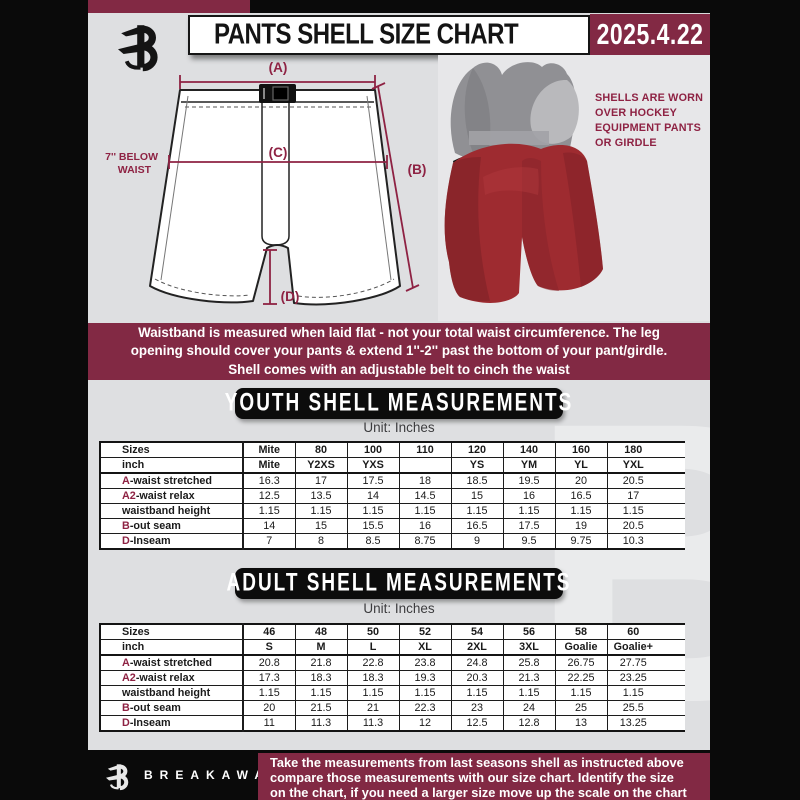  Describe the element at coordinates (581, 647) in the screenshot. I see `value-cell: Goalie` at that location.